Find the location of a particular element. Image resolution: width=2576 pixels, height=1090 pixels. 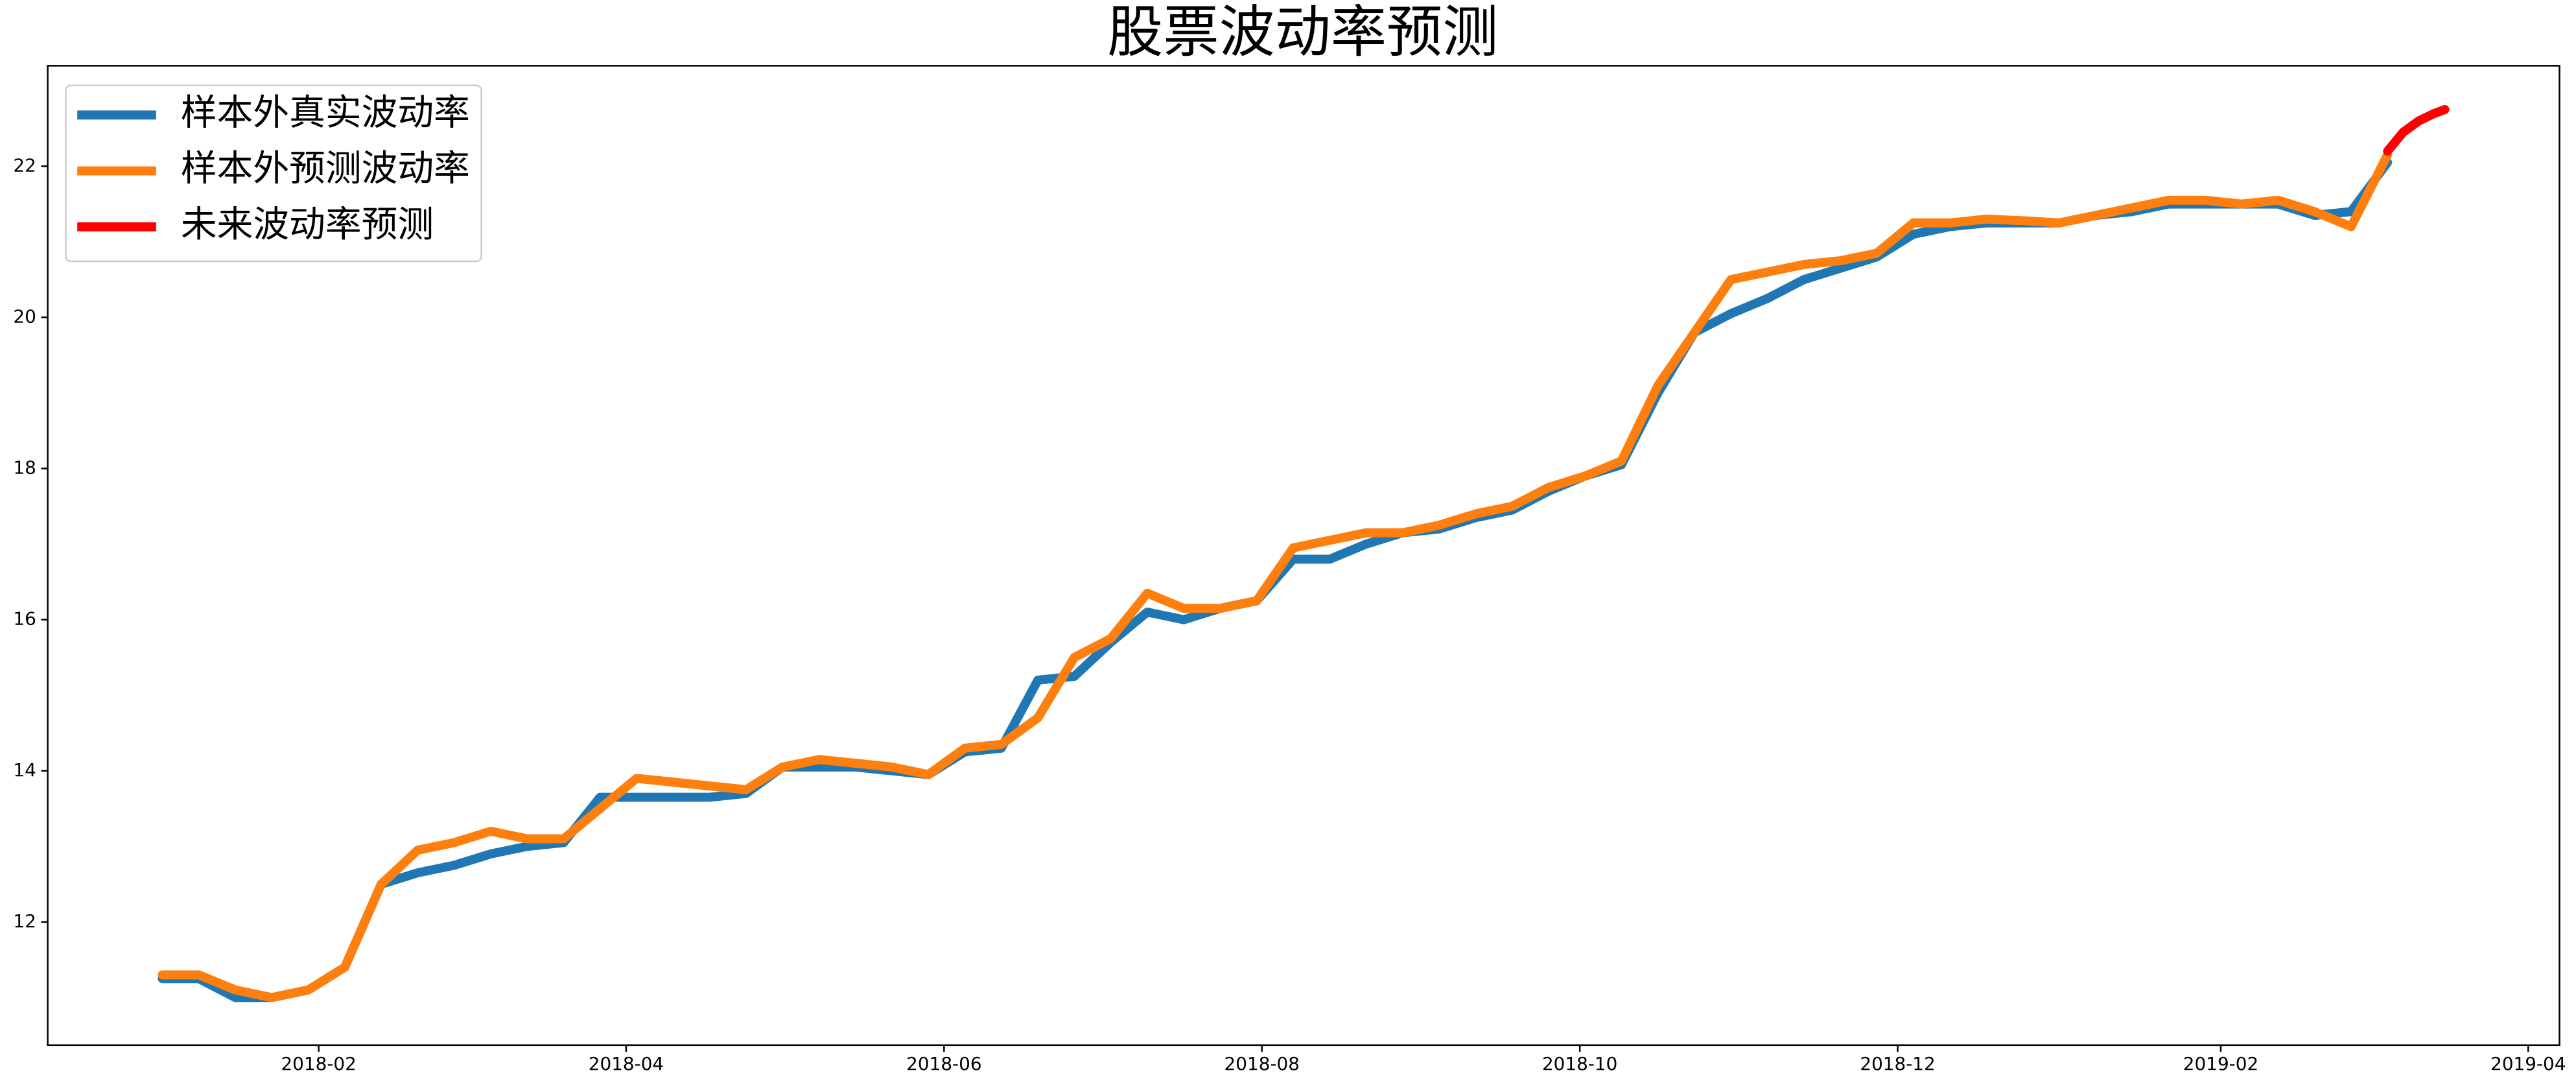

y-tick-label: 16 is located at coordinates (24, 619).